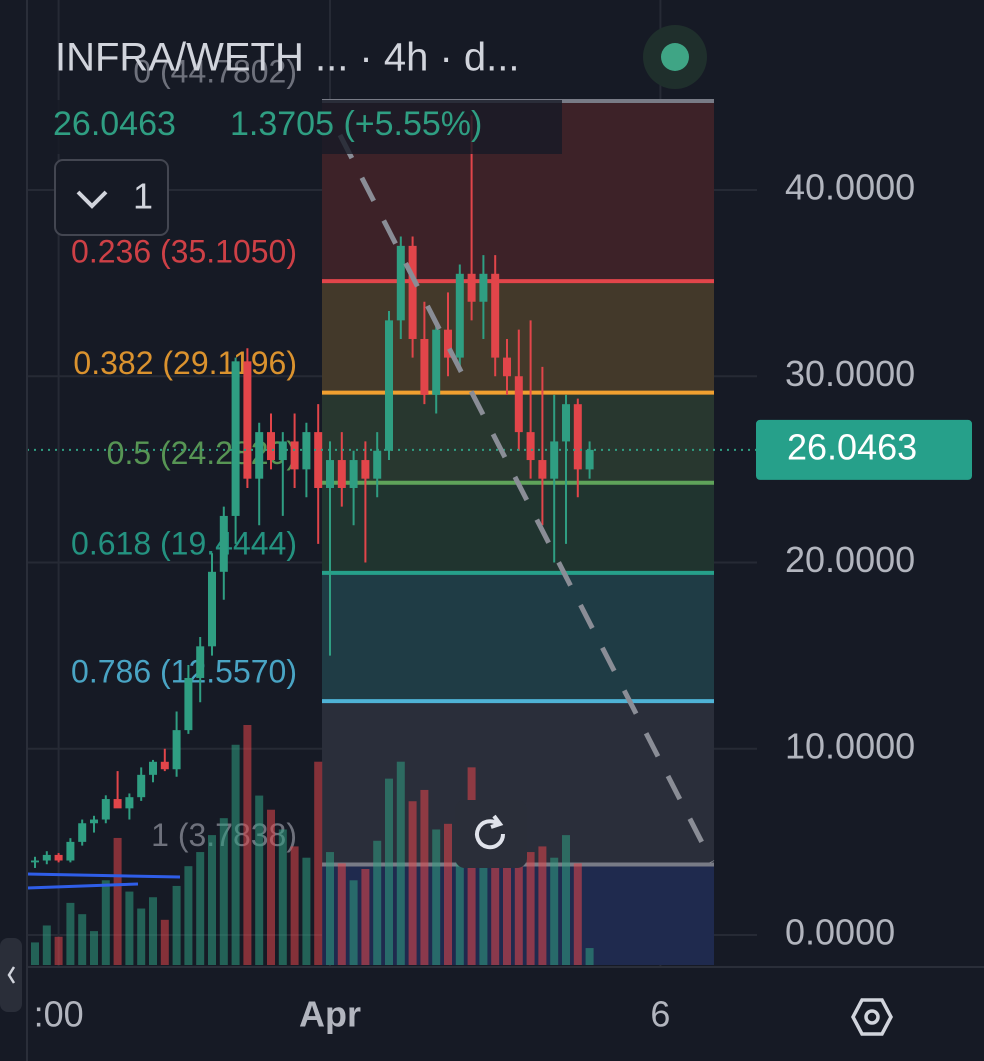 The height and width of the screenshot is (1061, 984). What do you see at coordinates (675, 57) in the screenshot?
I see `status-dot` at bounding box center [675, 57].